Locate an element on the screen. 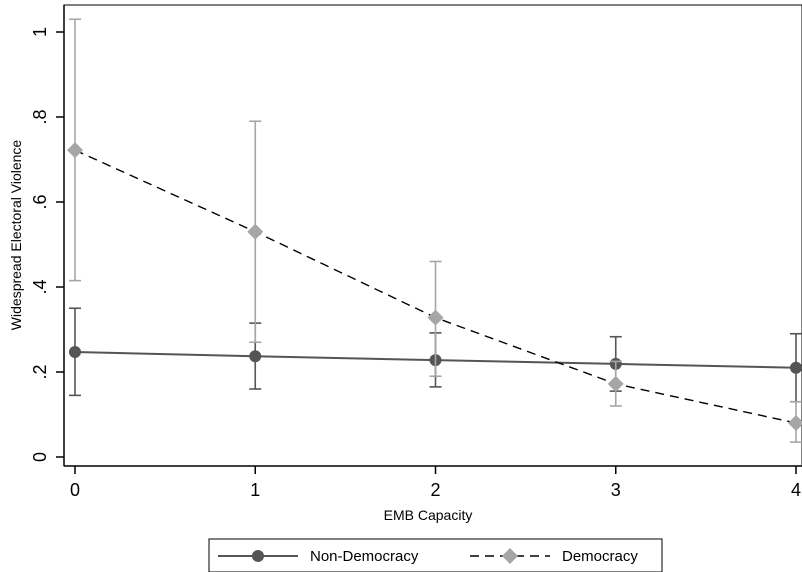 Image resolution: width=802 pixels, height=572 pixels. legend-marker-democracy is located at coordinates (510, 556).